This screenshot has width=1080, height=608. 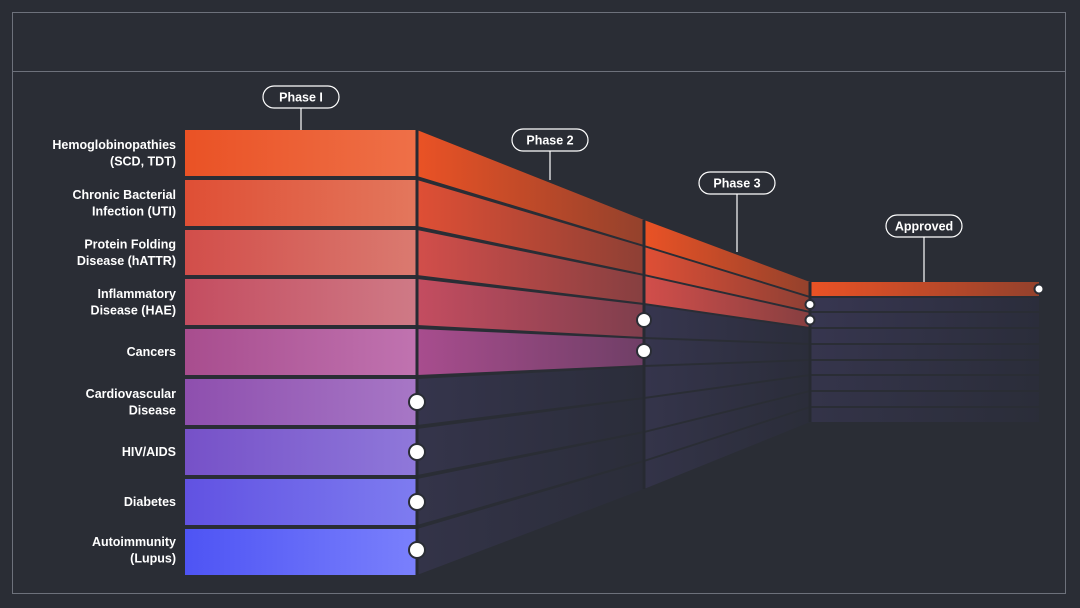 I want to click on row-label-cardiovascular: Cardiovascular Disease, so click(x=131, y=402).